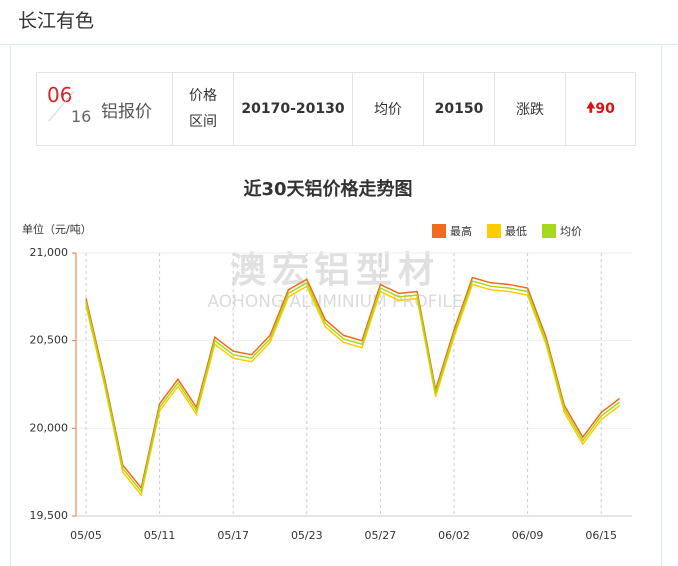  Describe the element at coordinates (516, 231) in the screenshot. I see `legend-label: 最低` at that location.